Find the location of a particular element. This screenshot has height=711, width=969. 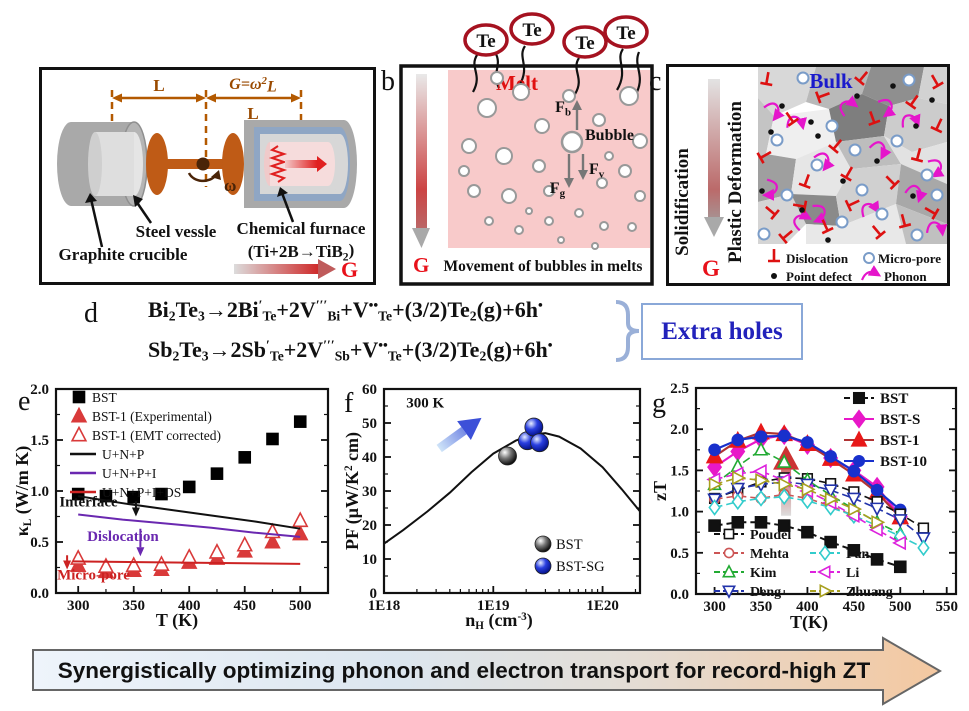

extra-holes-box: Extra holes is located at coordinates (722, 331).